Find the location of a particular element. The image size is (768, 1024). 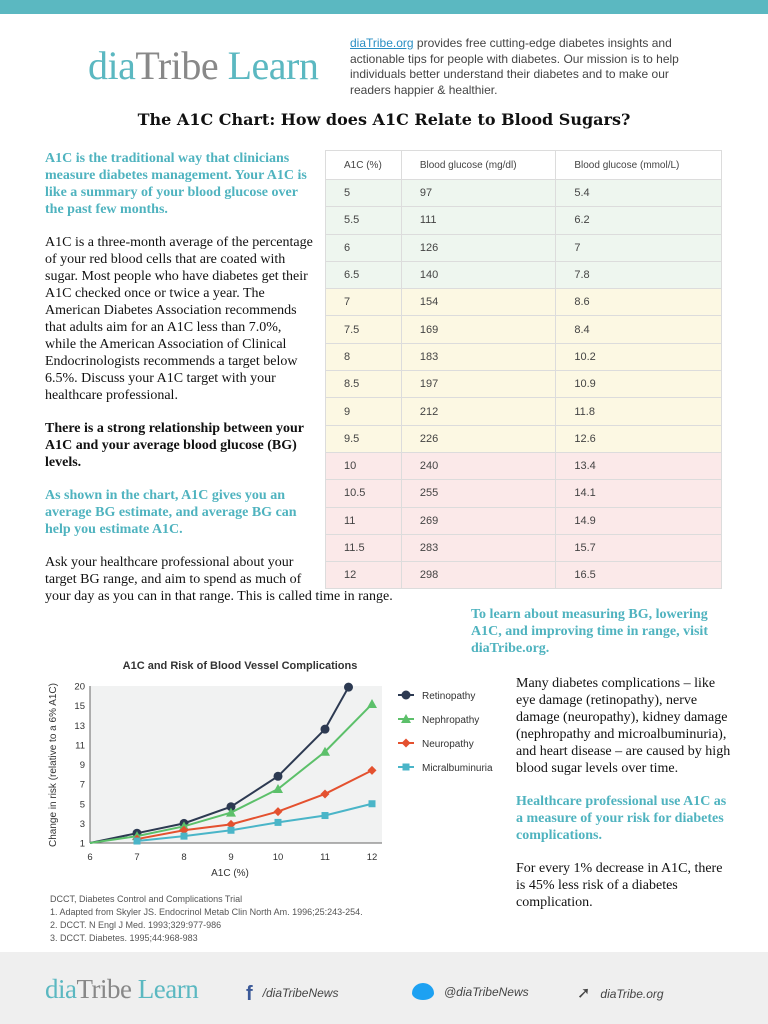

table-cell: 169 is located at coordinates (478, 329).